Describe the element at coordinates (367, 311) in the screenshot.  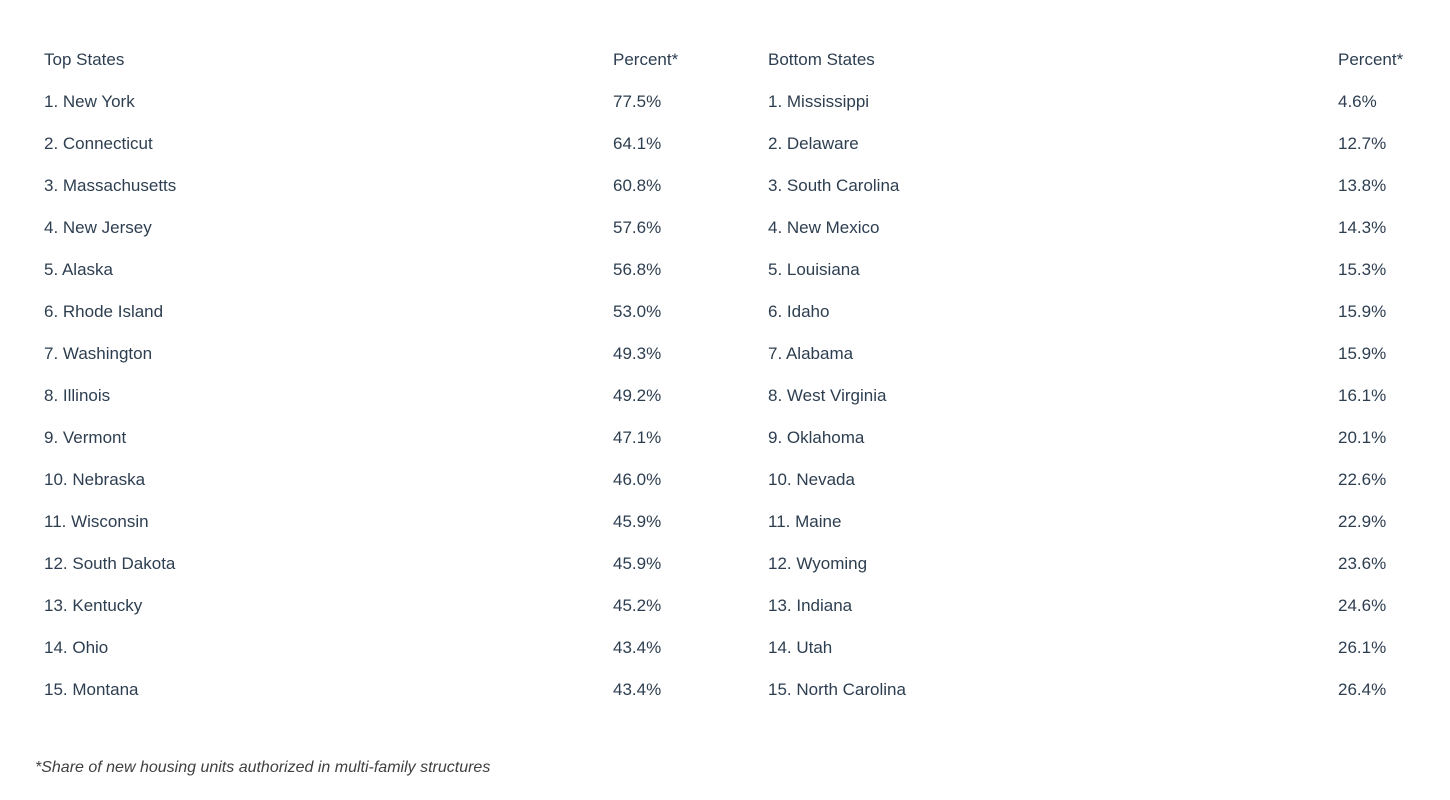
I see `table-row: 6. Rhode Island 53.0%` at that location.